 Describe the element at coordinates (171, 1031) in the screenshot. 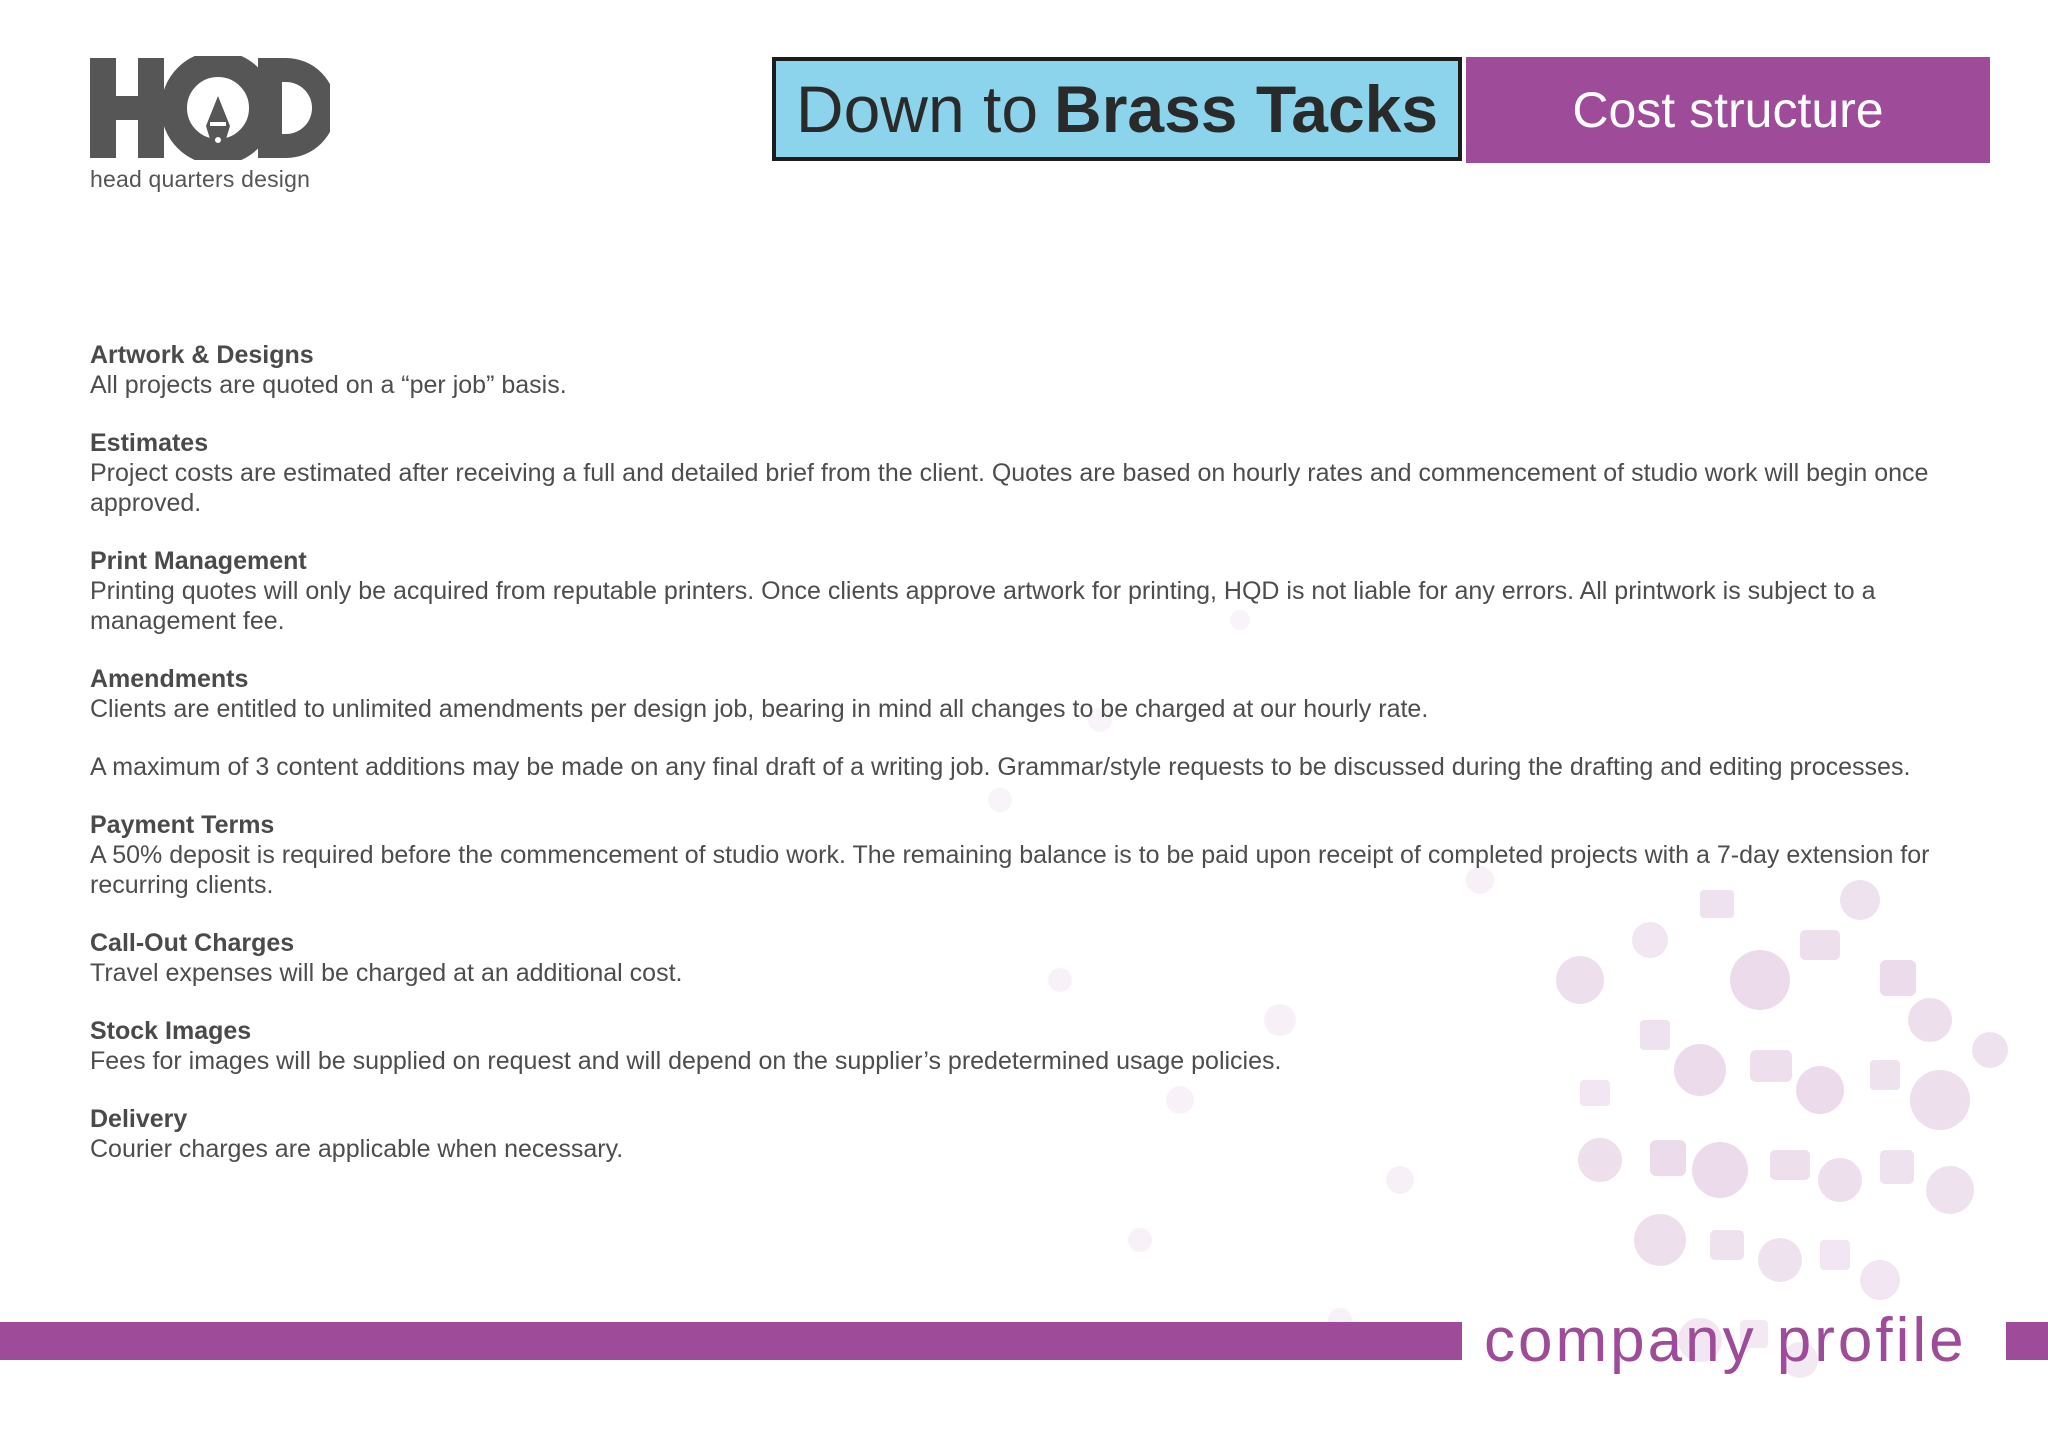

I see `section-heading: Stock Images` at that location.